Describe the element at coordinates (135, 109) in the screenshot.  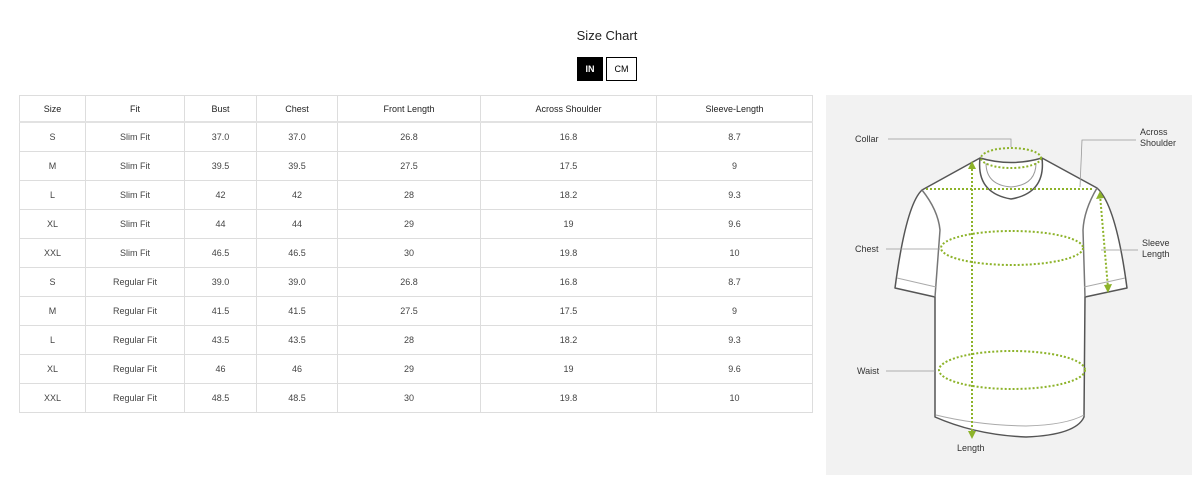
I see `column-header: Fit` at that location.